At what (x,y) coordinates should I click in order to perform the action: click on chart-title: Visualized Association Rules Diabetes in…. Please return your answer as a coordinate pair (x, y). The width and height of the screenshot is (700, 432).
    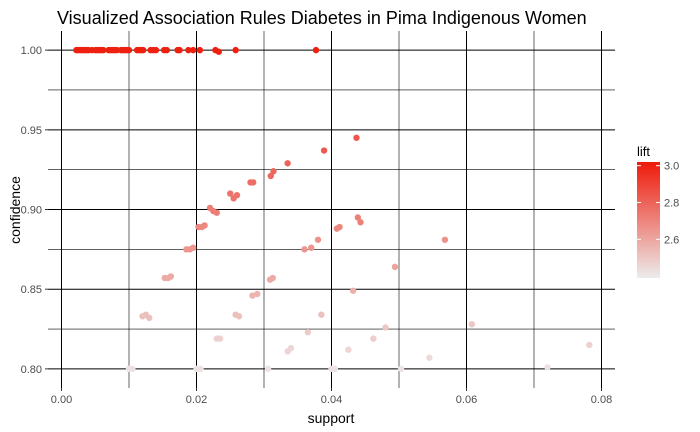
    Looking at the image, I should click on (322, 18).